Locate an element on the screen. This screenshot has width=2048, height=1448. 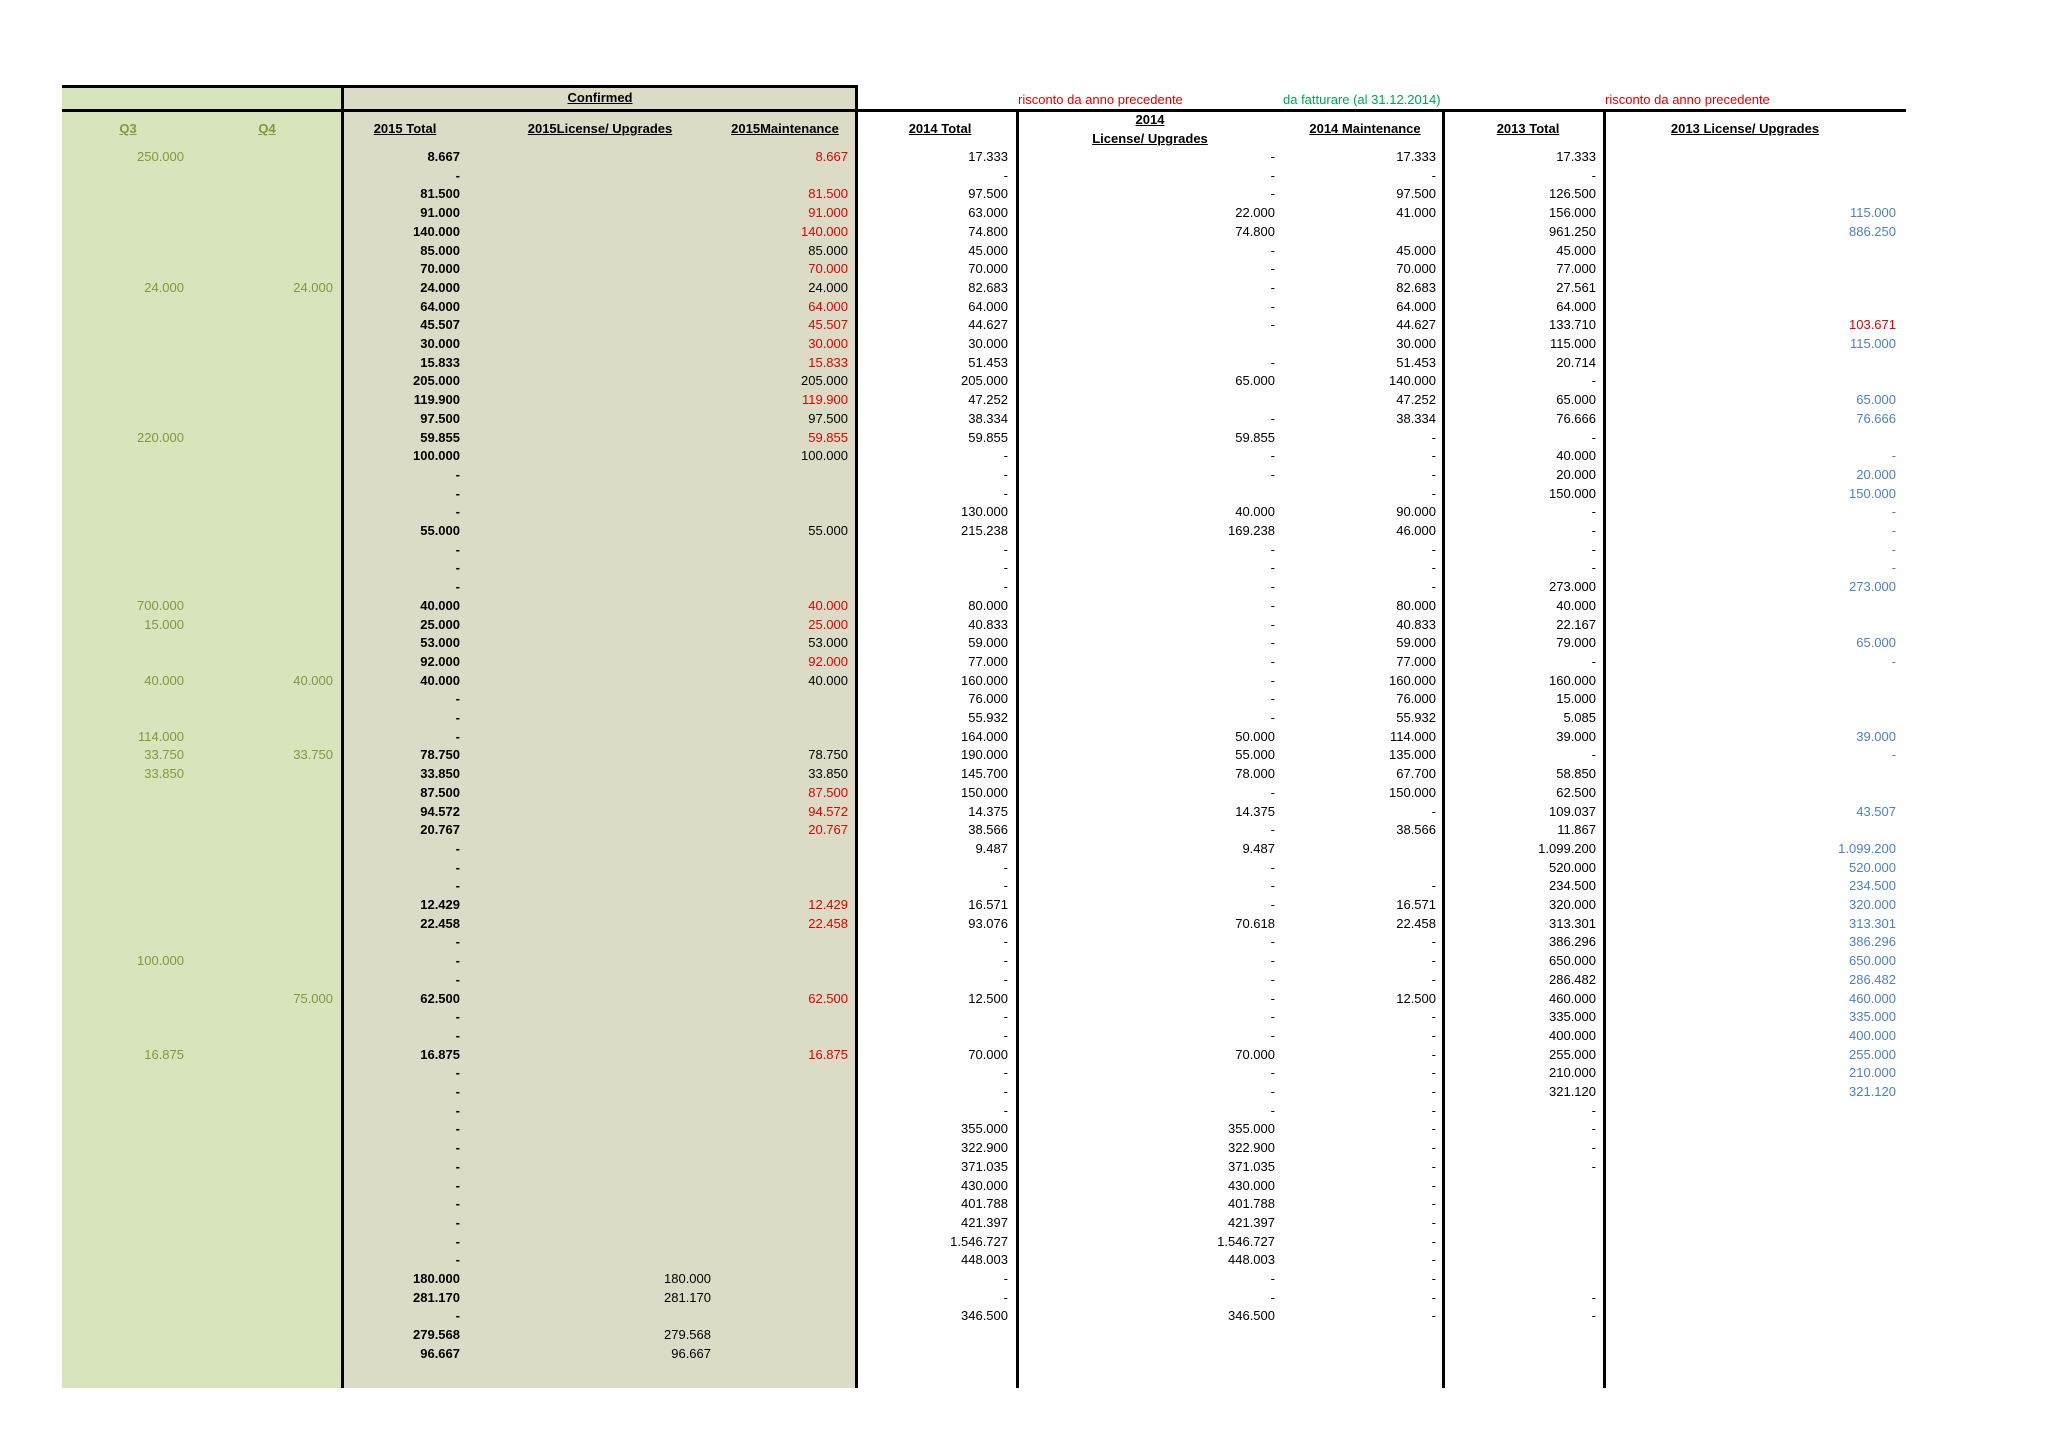
cell-l2014: 430.000 is located at coordinates (1251, 1185).